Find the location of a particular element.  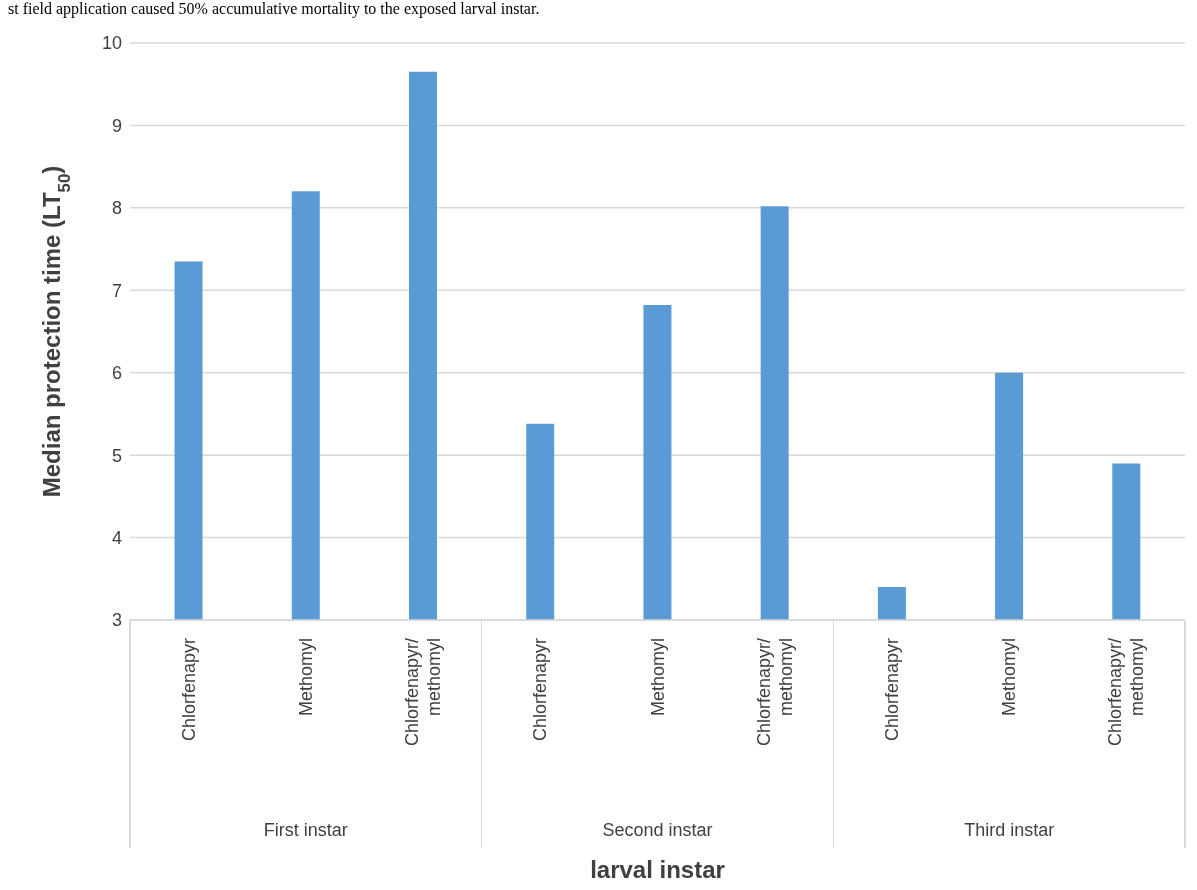

text: Third instar is located at coordinates (1009, 830).